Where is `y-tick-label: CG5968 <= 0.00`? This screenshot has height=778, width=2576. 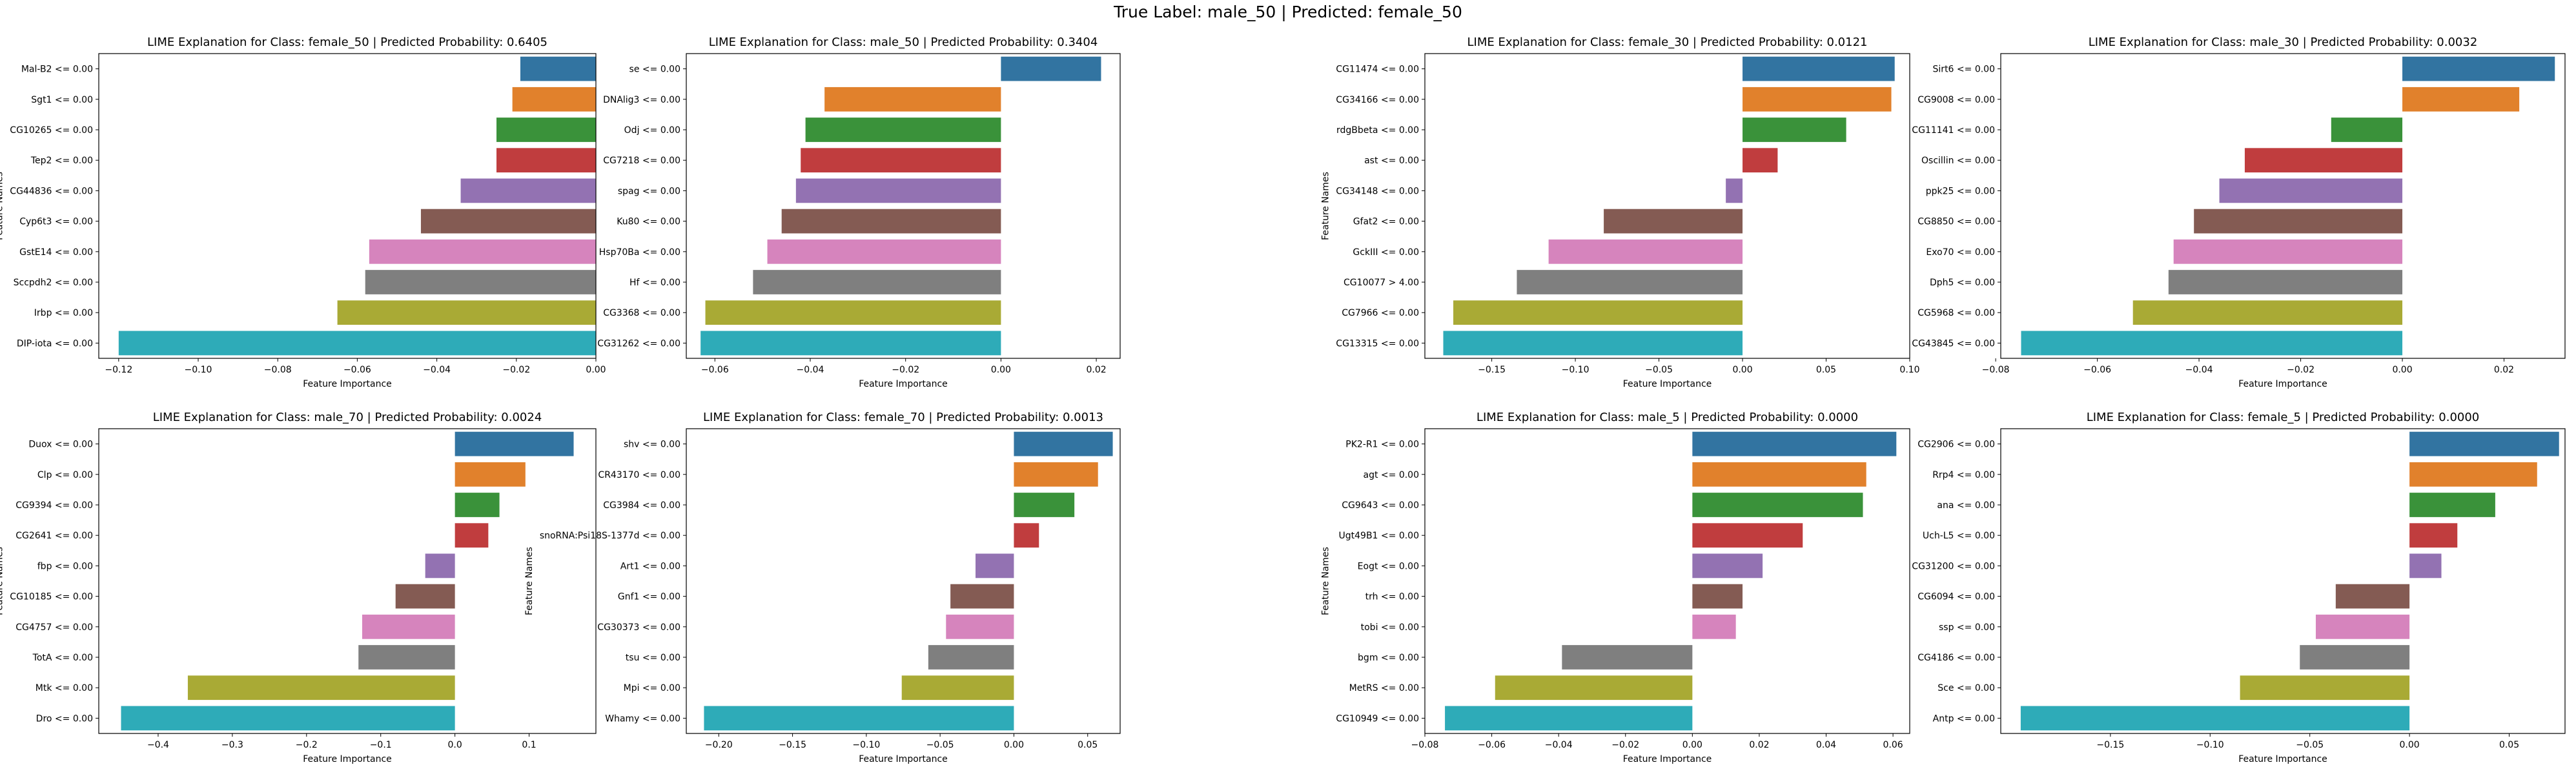 y-tick-label: CG5968 <= 0.00 is located at coordinates (1956, 313).